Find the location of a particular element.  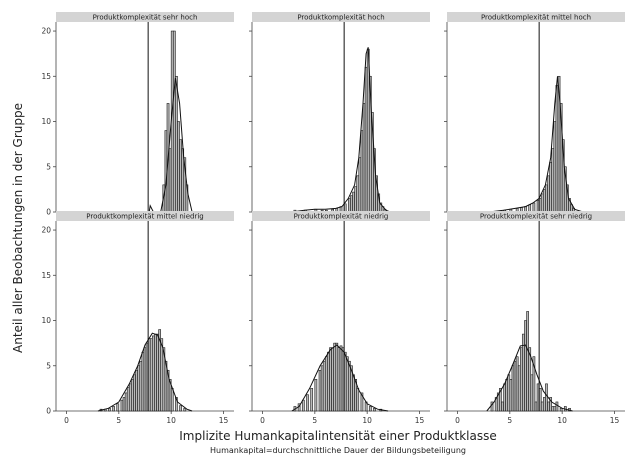

facet-title: Produktkomplexität sehr hoch is located at coordinates (145, 18).